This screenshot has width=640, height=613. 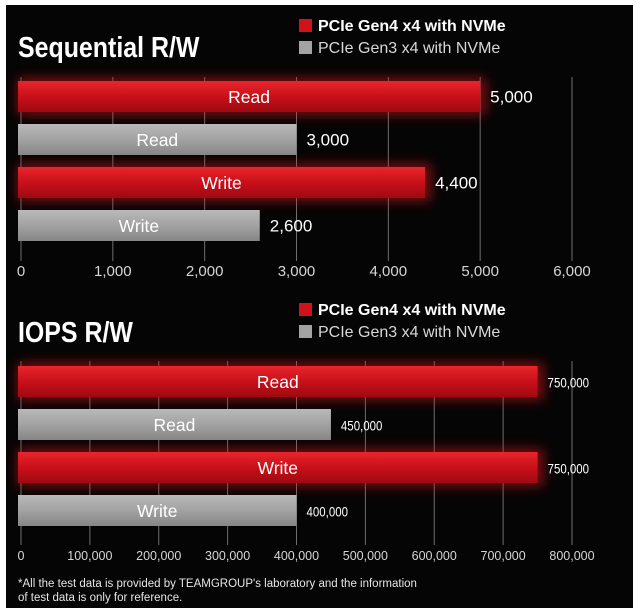 What do you see at coordinates (305, 331) in the screenshot?
I see `chart-2-legend-swatch-gen3` at bounding box center [305, 331].